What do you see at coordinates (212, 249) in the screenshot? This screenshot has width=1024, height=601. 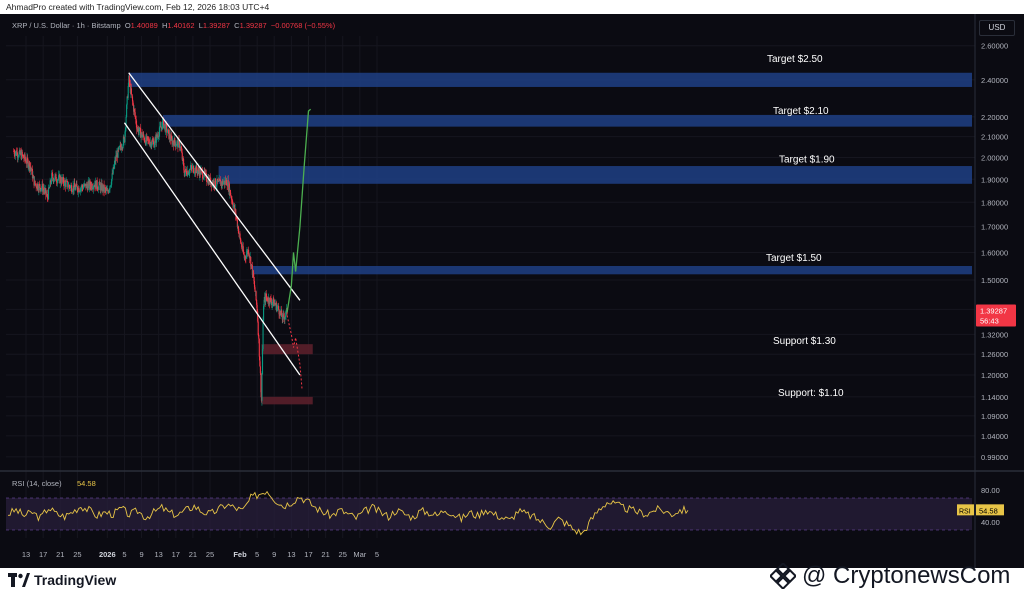 I see `channel-line-lower` at bounding box center [212, 249].